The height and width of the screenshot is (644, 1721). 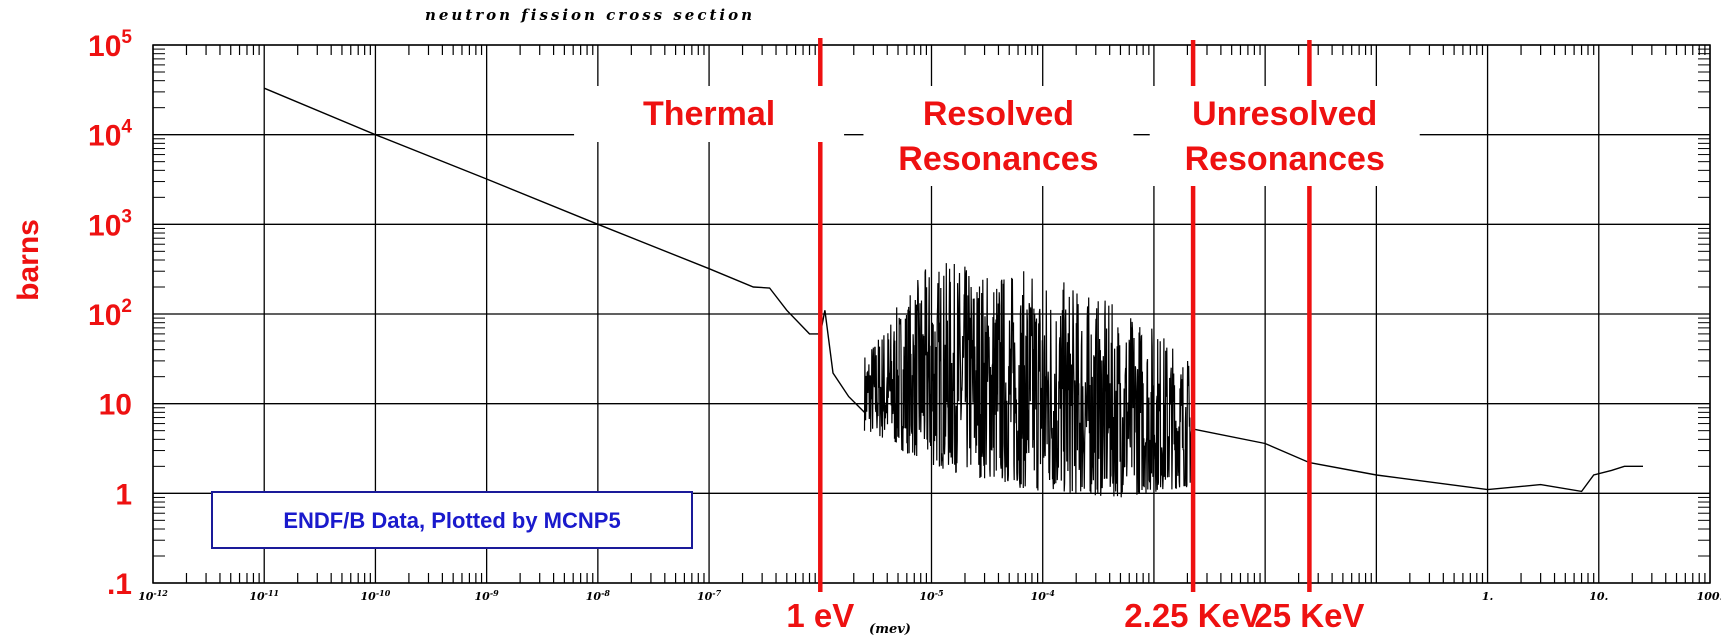 I want to click on y-axis-label: barns, so click(x=28, y=260).